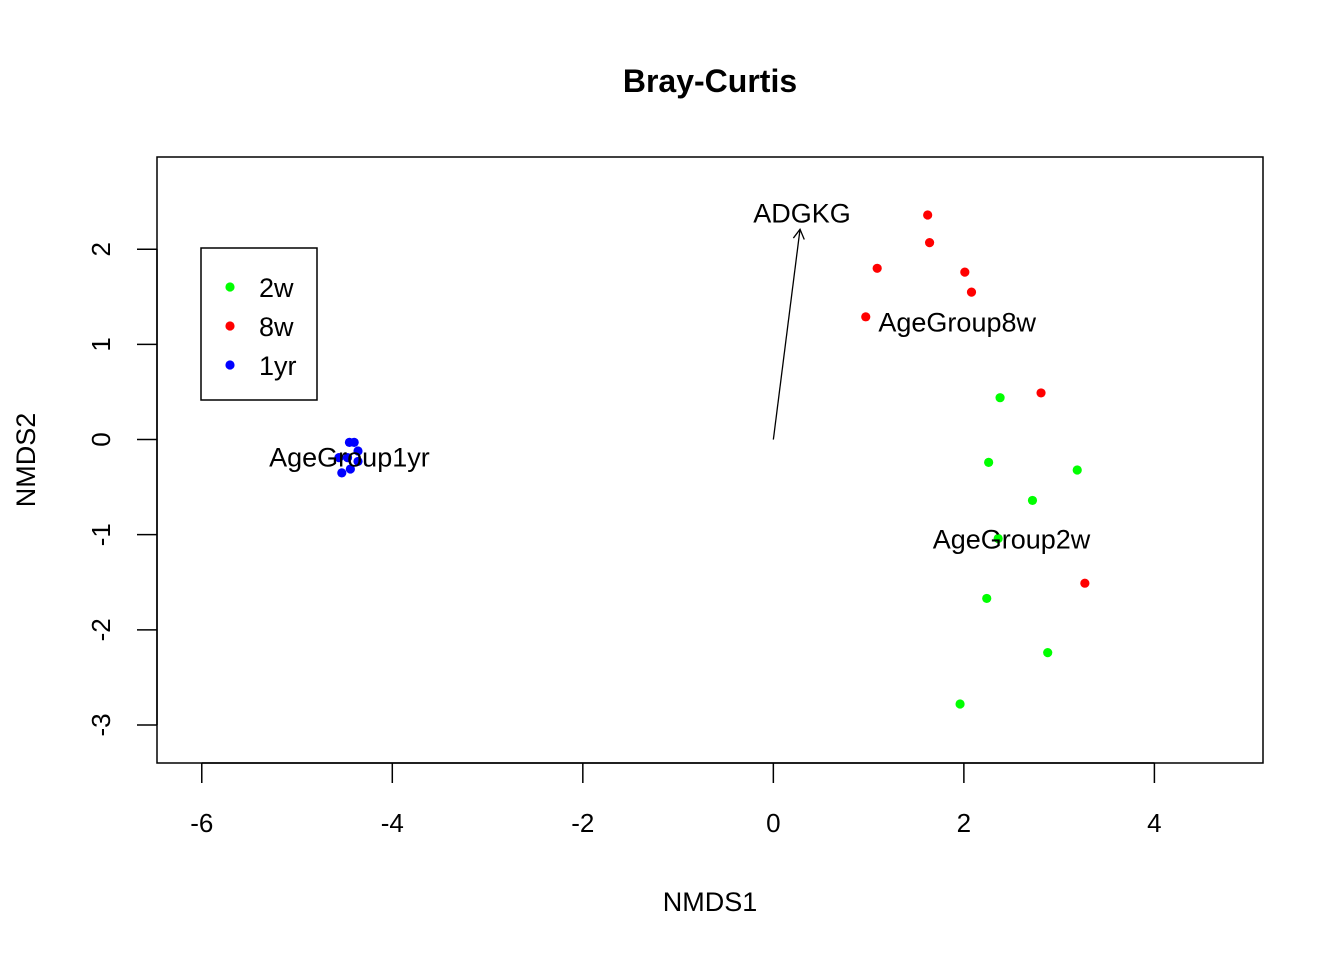 The width and height of the screenshot is (1344, 960). I want to click on x-axis-title: NMDS1, so click(710, 902).